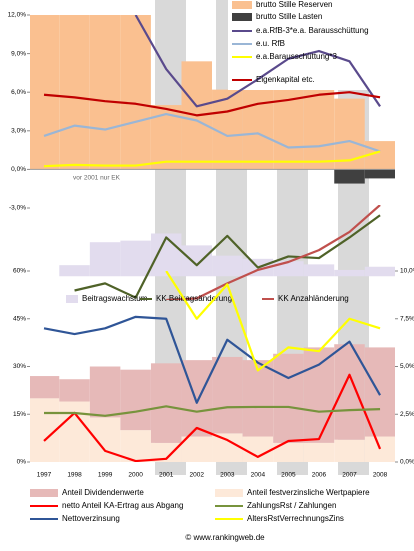 Image resolution: width=414 pixels, height=551 pixels. Describe the element at coordinates (285, 79) in the screenshot. I see `legend-label: Eigenkapital etc.` at that location.